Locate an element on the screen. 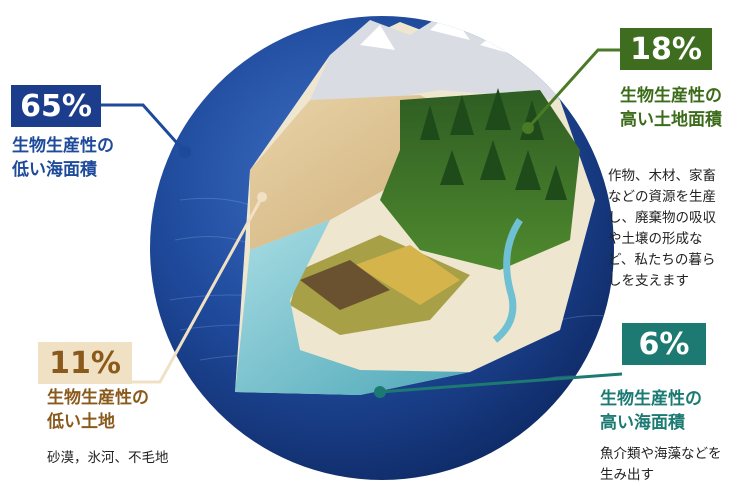 Image resolution: width=755 pixels, height=486 pixels. heading-high-land: 生物生産性の 高い土地面積 is located at coordinates (671, 108).